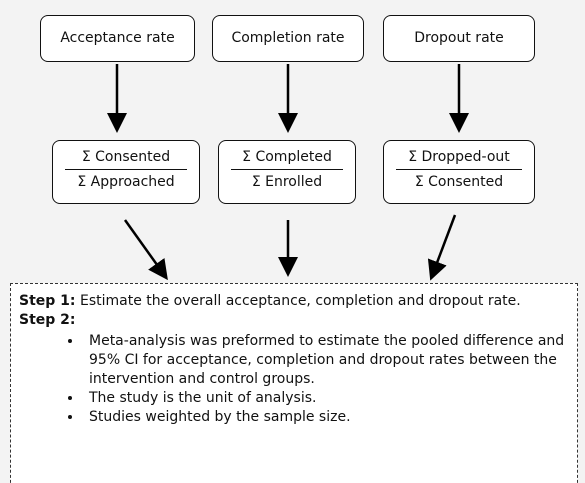 This screenshot has height=483, width=585. What do you see at coordinates (117, 38) in the screenshot?
I see `node-label: Acceptance rate` at bounding box center [117, 38].